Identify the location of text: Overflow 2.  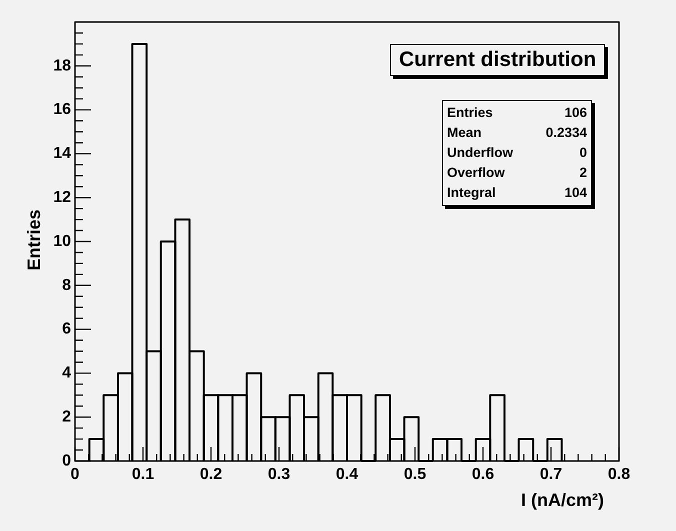
(517, 172).